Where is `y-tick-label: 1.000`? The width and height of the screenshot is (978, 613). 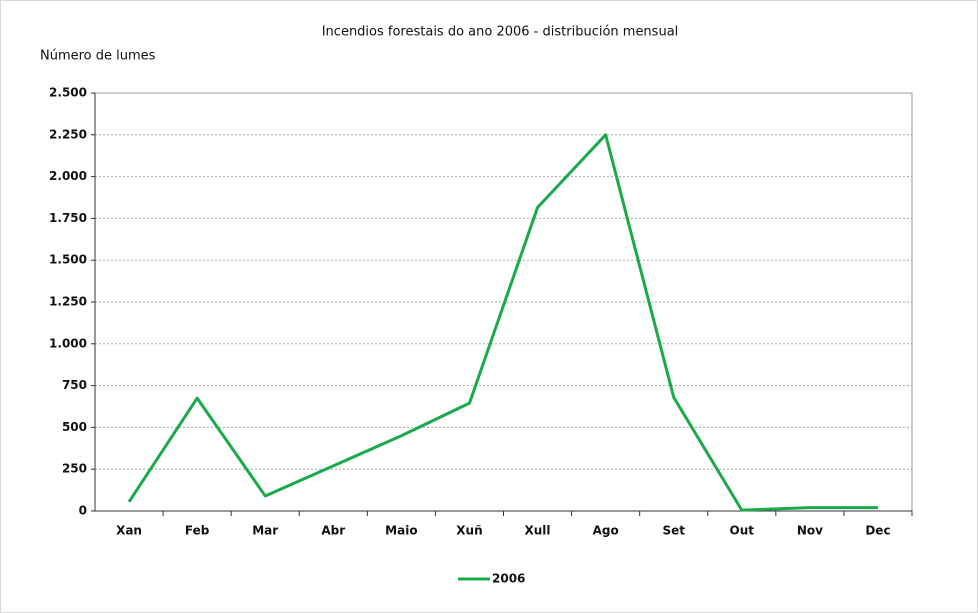
y-tick-label: 1.000 is located at coordinates (68, 343).